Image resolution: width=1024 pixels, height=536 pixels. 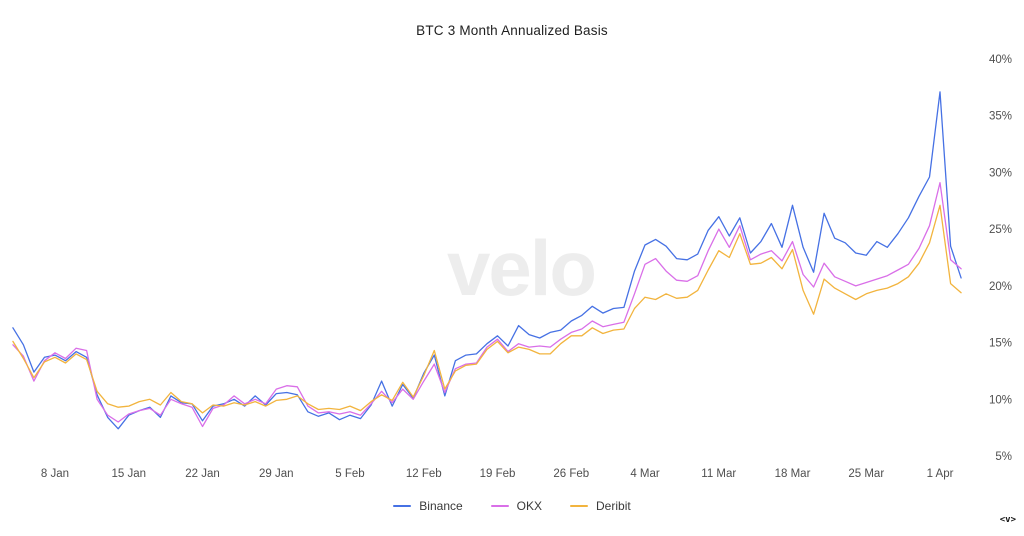 I want to click on velo-watermark: velo, so click(x=521, y=268).